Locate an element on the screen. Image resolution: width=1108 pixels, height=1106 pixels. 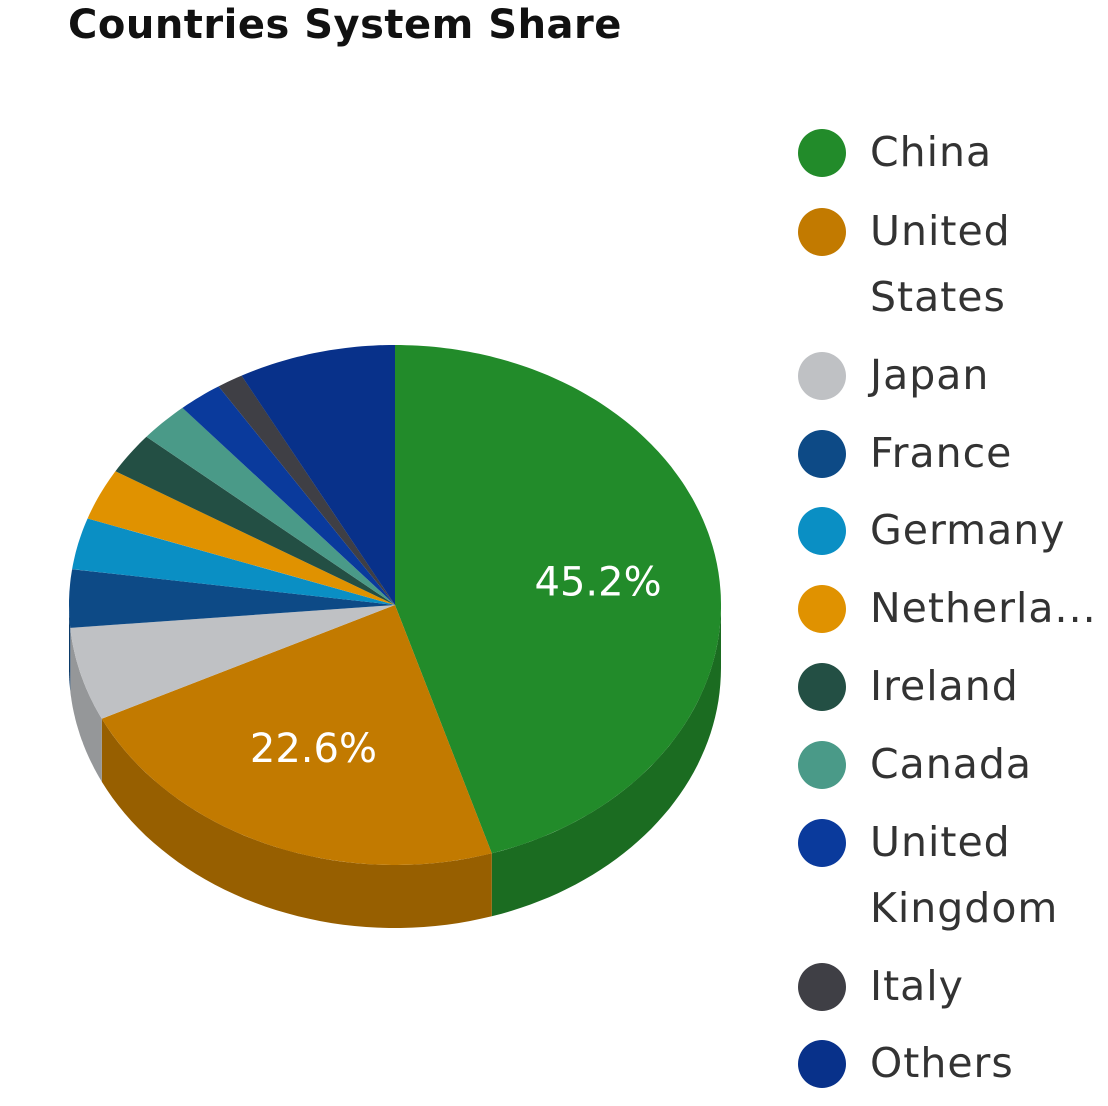
legend-item: France is located at coordinates (953, 456).